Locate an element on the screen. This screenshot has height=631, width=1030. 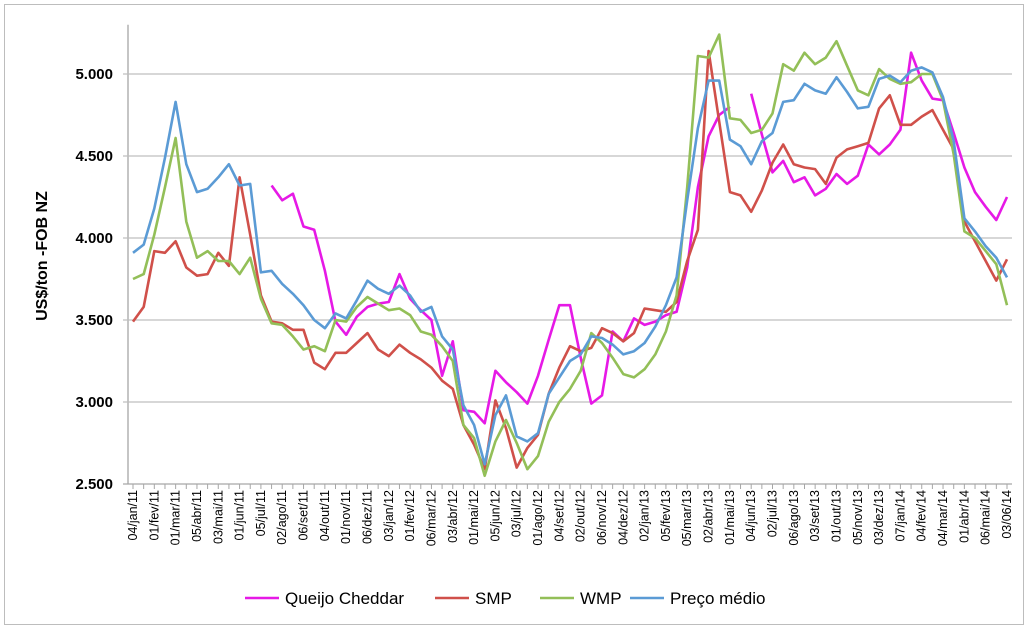
x-tick-label: 01/mar/11 is located at coordinates (176, 517).